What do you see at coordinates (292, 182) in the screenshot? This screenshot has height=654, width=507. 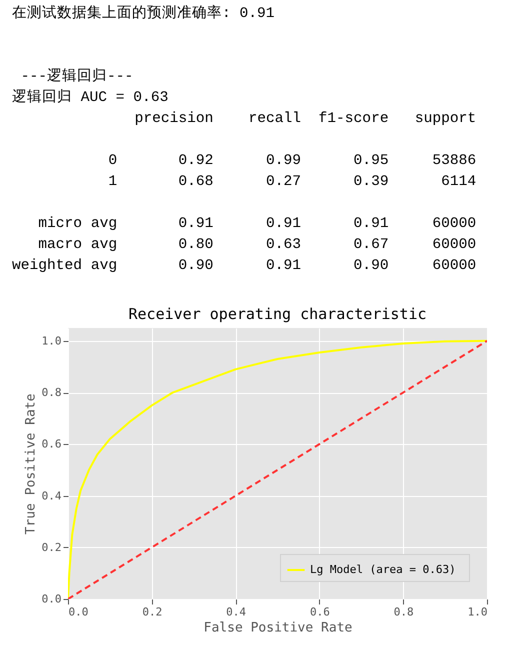 I see `text: 1 0.68 0.27 0.39 6114` at bounding box center [292, 182].